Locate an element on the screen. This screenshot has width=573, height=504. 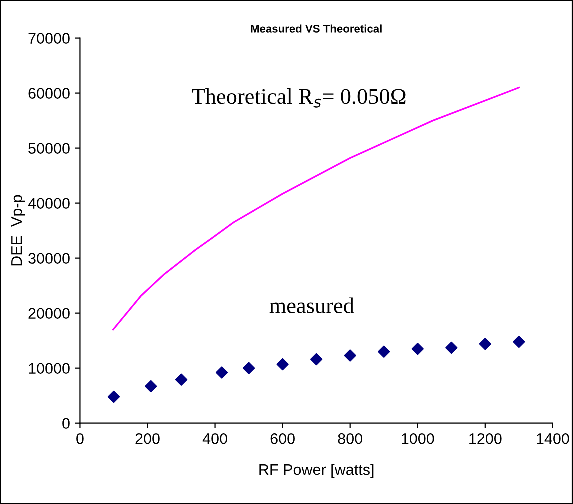
x-tick-label: 400 is located at coordinates (215, 438).